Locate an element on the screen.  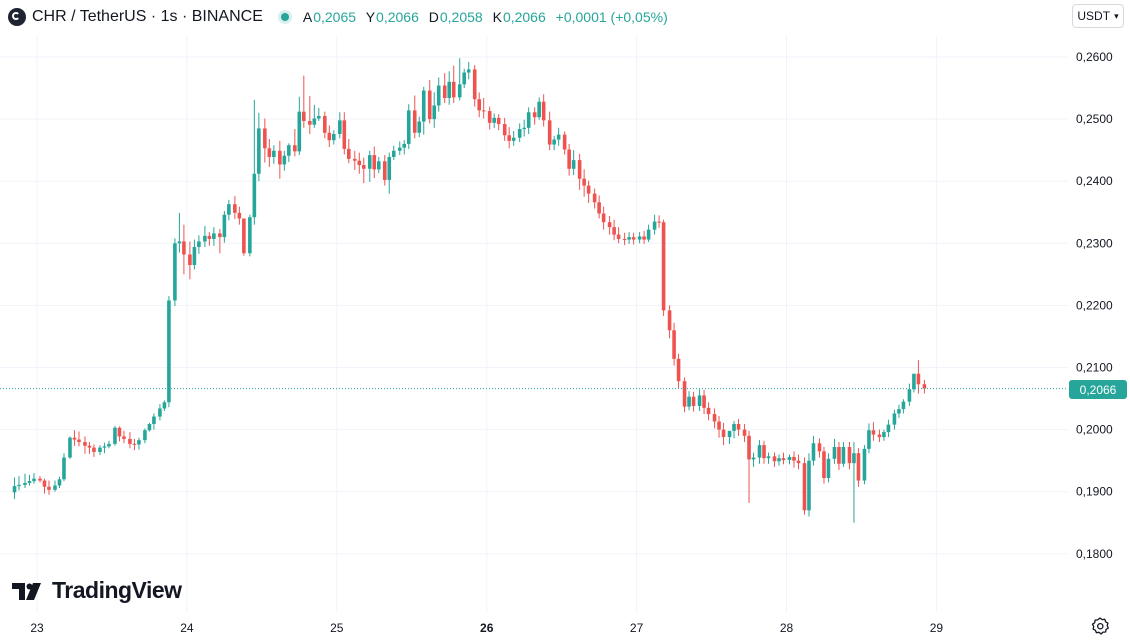
price-tick-label: 0,2400 is located at coordinates (1094, 181).